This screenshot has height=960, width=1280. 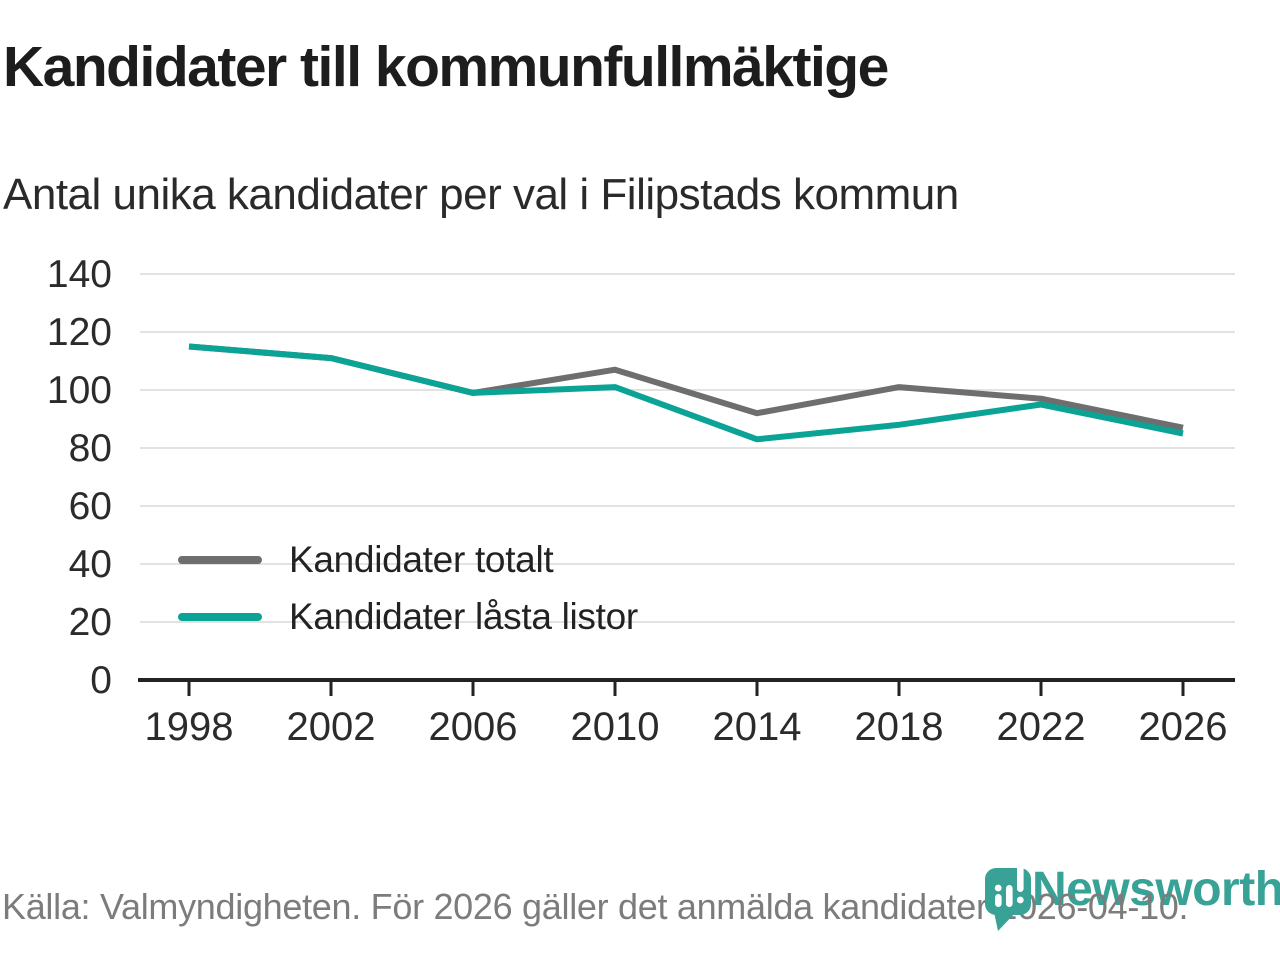 What do you see at coordinates (615, 727) in the screenshot?
I see `x-axis-label: 2010` at bounding box center [615, 727].